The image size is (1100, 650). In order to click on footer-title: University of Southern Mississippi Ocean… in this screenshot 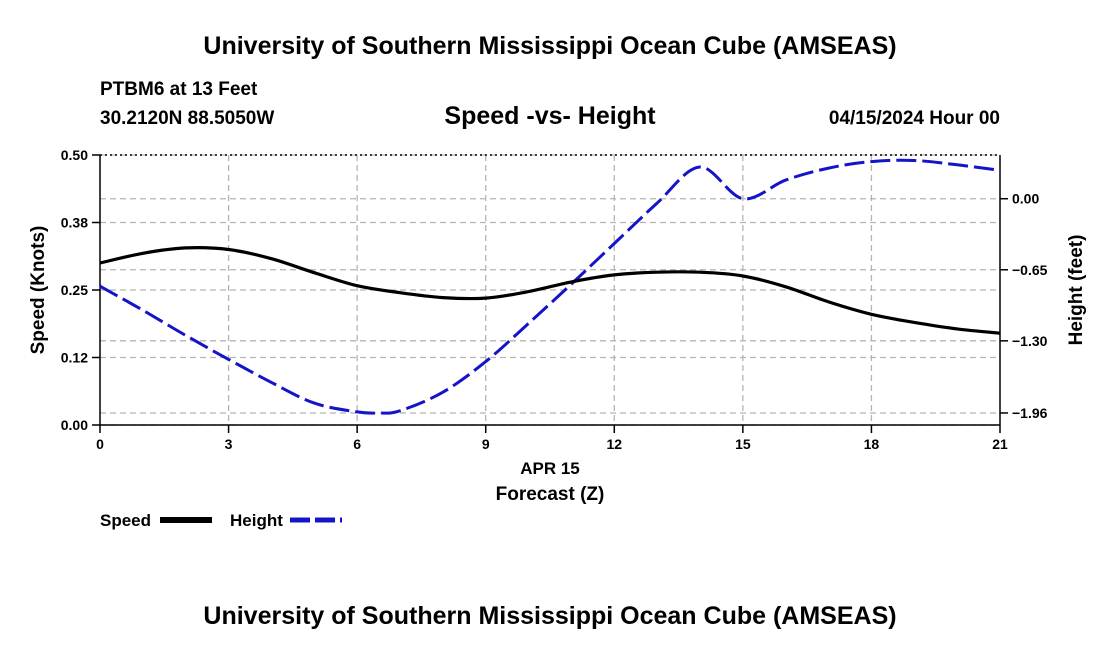, I will do `click(549, 616)`.